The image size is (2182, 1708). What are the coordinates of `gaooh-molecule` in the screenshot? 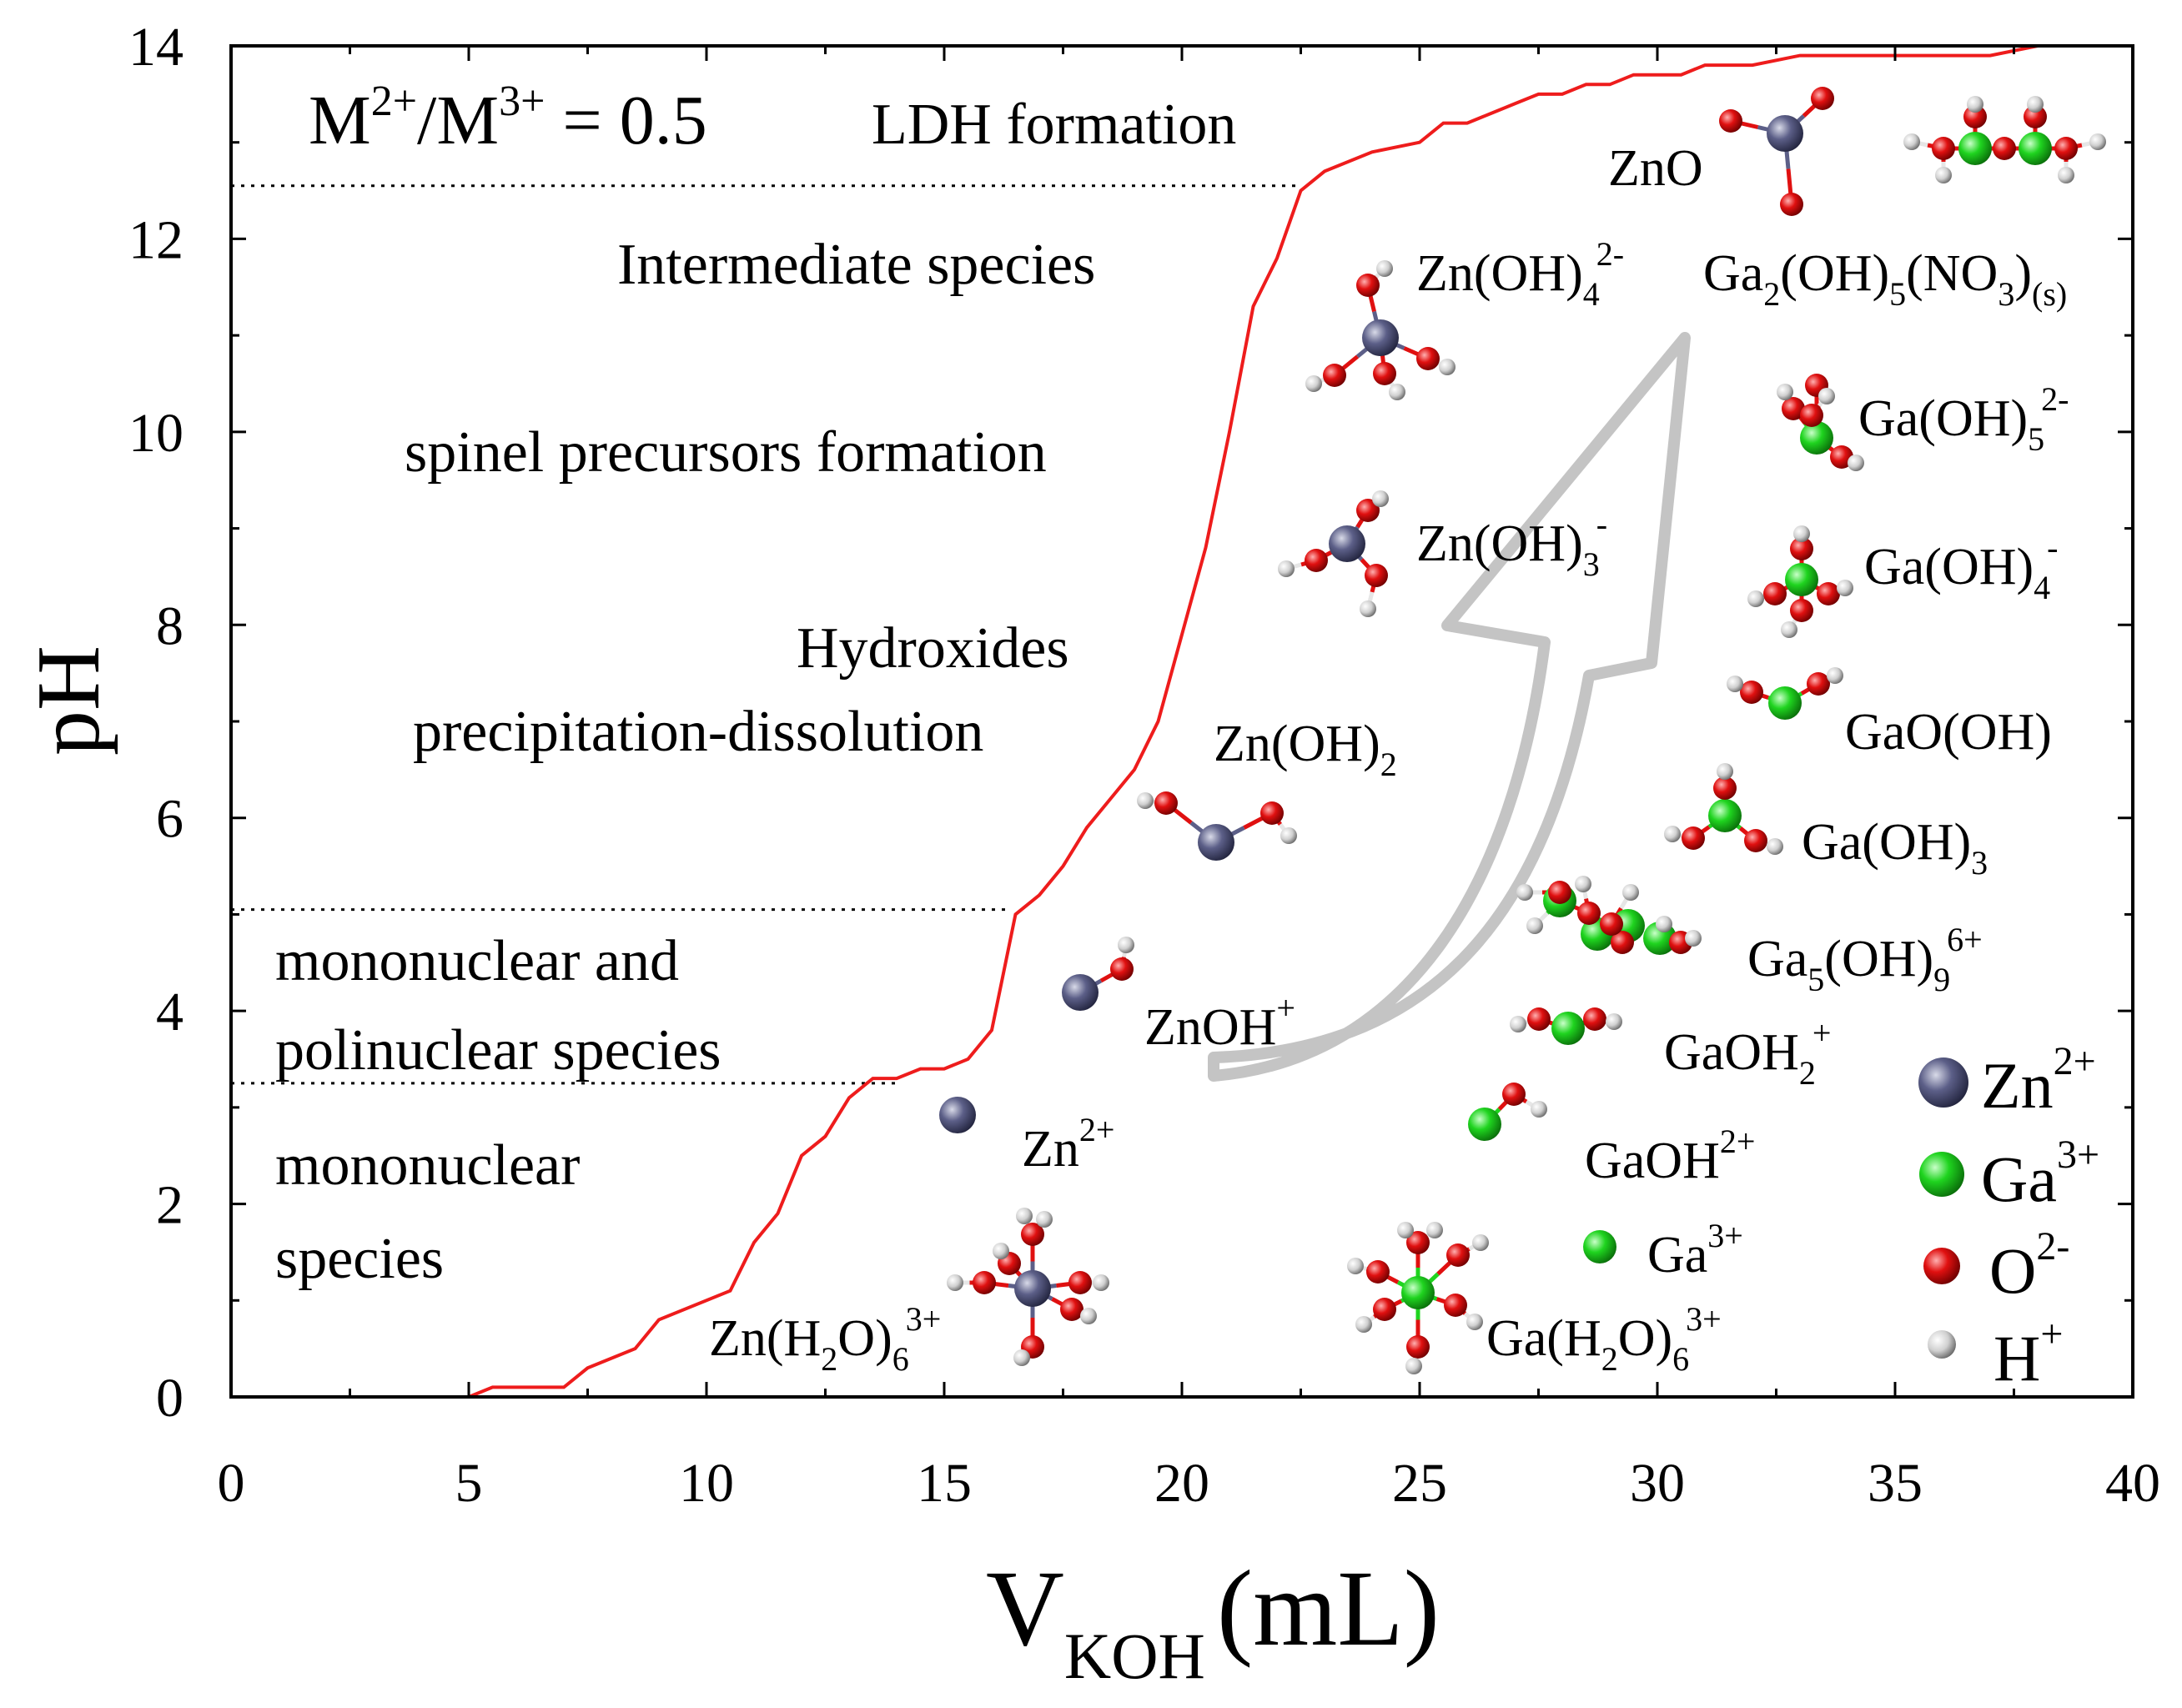 It's located at (1785, 693).